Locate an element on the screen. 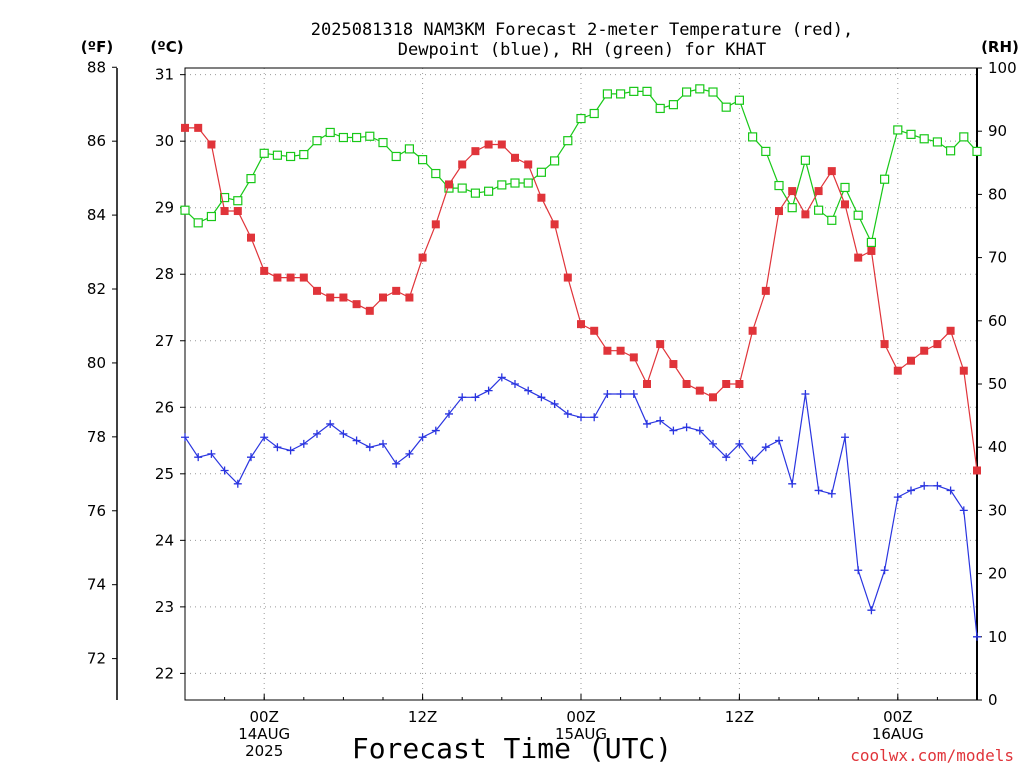 Image resolution: width=1024 pixels, height=768 pixels. rh-tick-label: 40 is located at coordinates (997, 447).